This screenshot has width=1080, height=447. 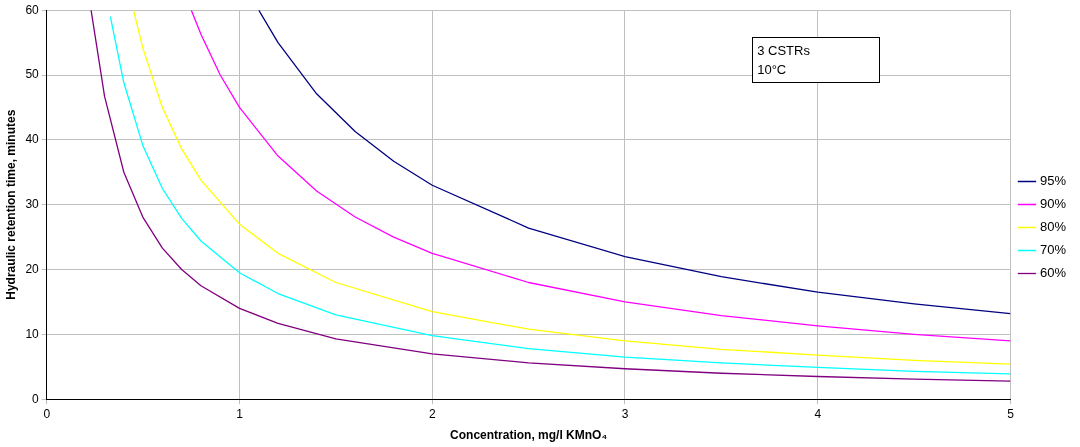 What do you see at coordinates (1053, 204) in the screenshot?
I see `legend-label: 90%` at bounding box center [1053, 204].